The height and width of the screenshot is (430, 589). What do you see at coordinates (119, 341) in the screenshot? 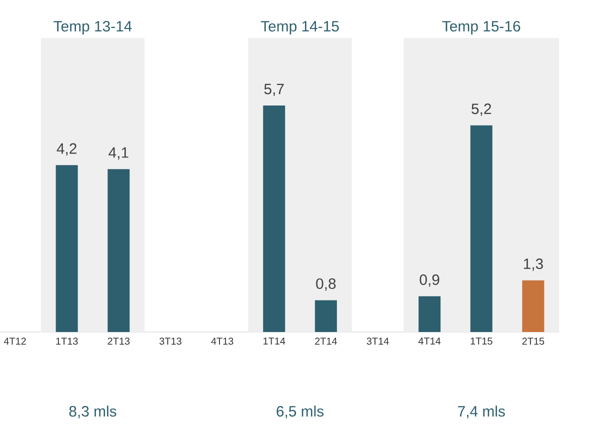
I see `x-tick-label: 2T13` at bounding box center [119, 341].